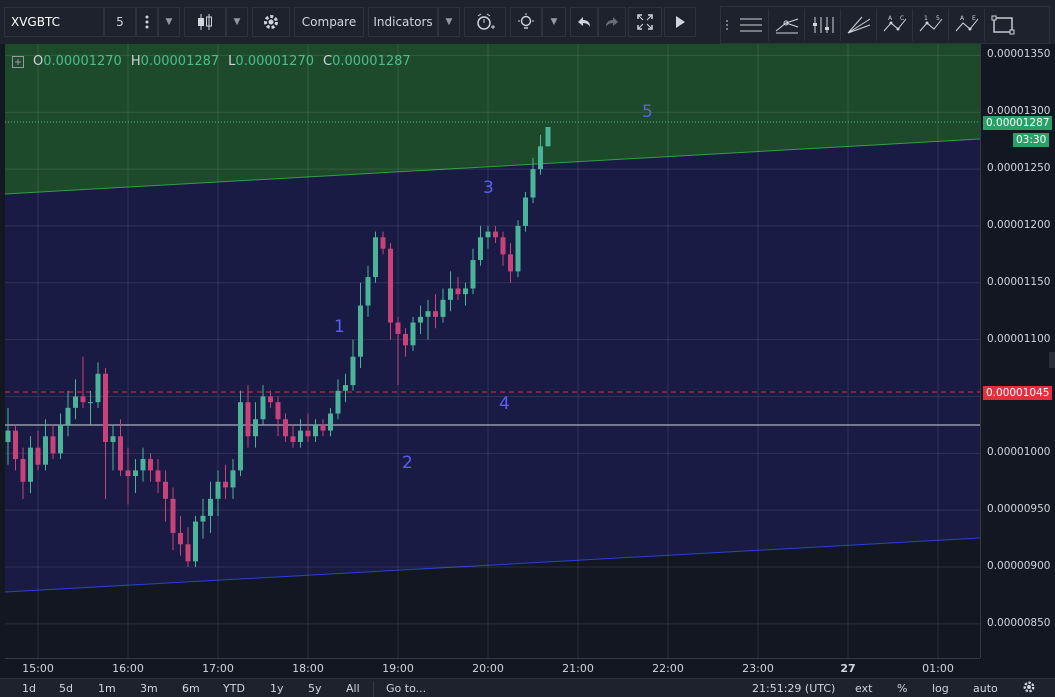 This screenshot has width=1055, height=697. I want to click on drag-handle-icon, so click(727, 25).